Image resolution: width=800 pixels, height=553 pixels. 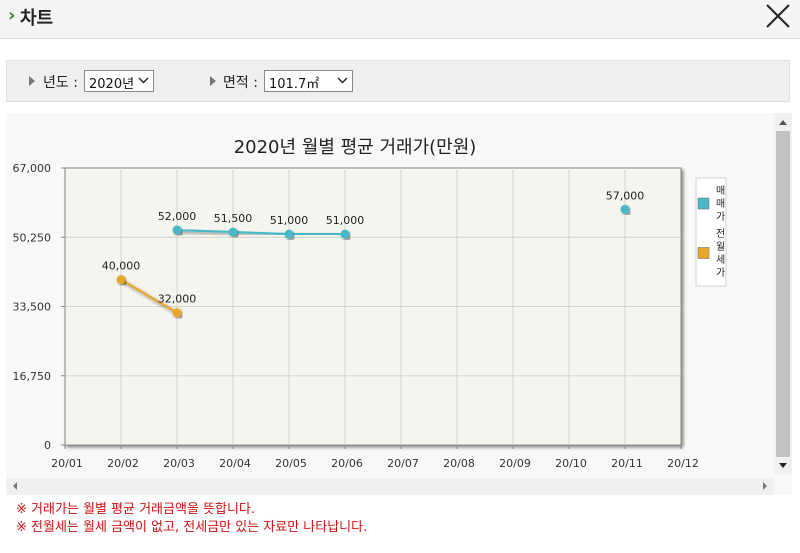 What do you see at coordinates (177, 299) in the screenshot?
I see `data-label: 32,000` at bounding box center [177, 299].